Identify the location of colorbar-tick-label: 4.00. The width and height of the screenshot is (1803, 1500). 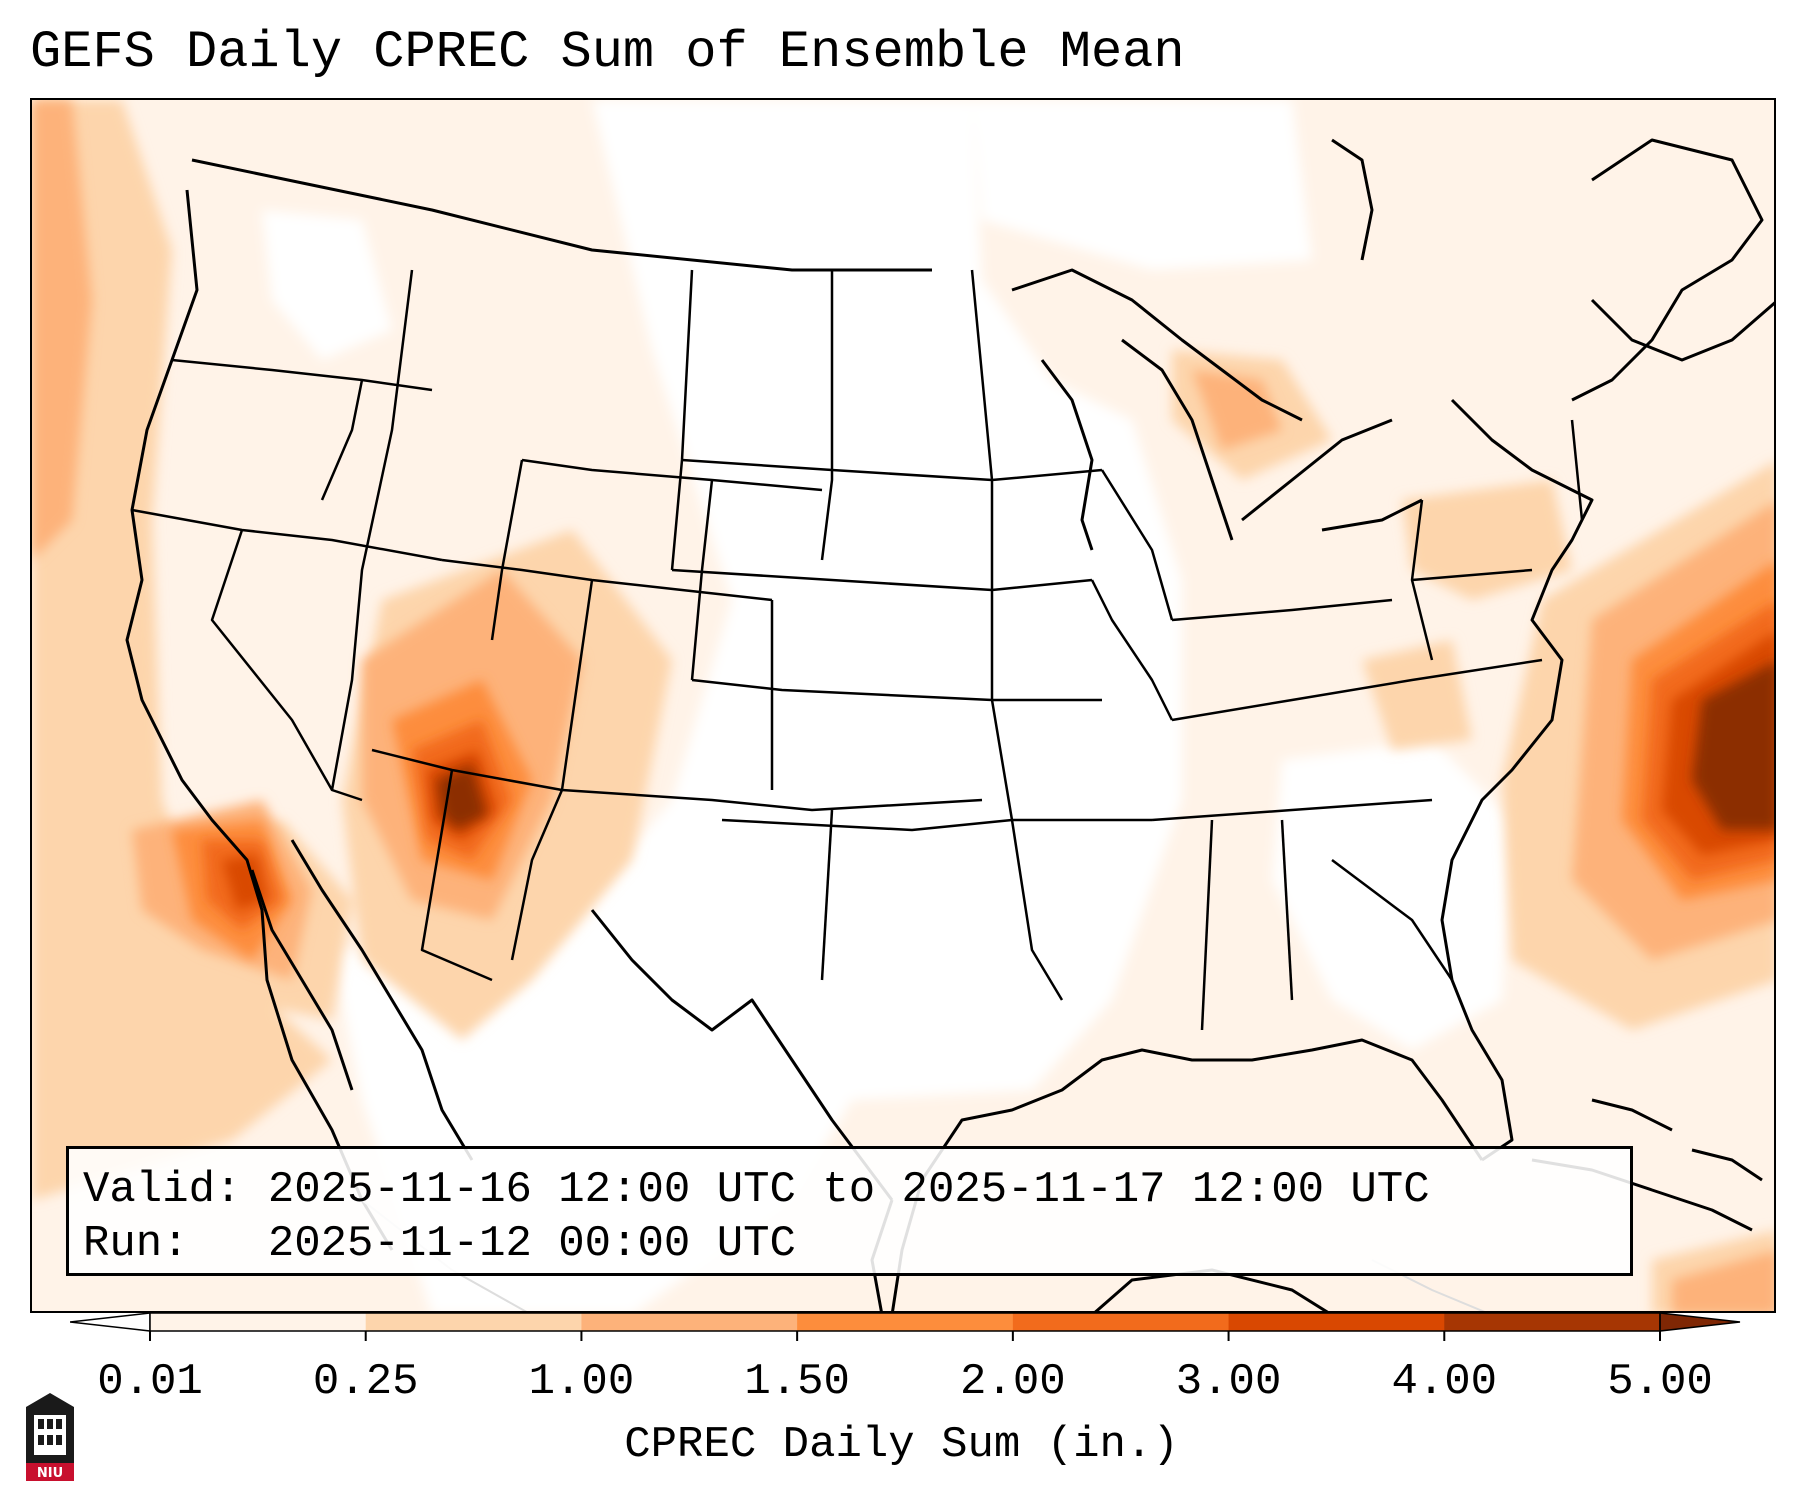
(1444, 1382).